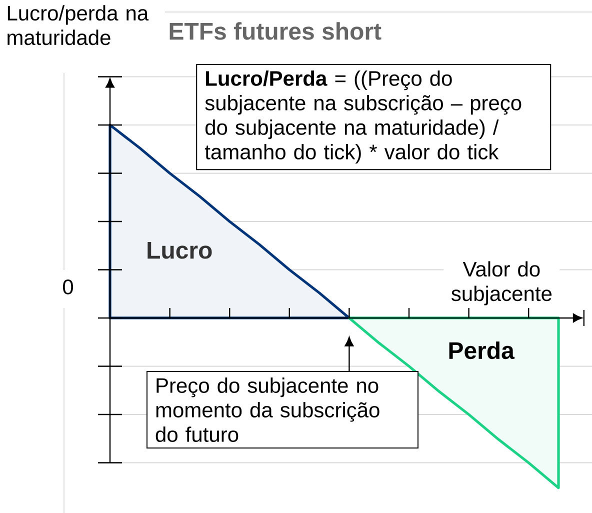 This screenshot has height=513, width=592. Describe the element at coordinates (68, 287) in the screenshot. I see `text: 0` at that location.